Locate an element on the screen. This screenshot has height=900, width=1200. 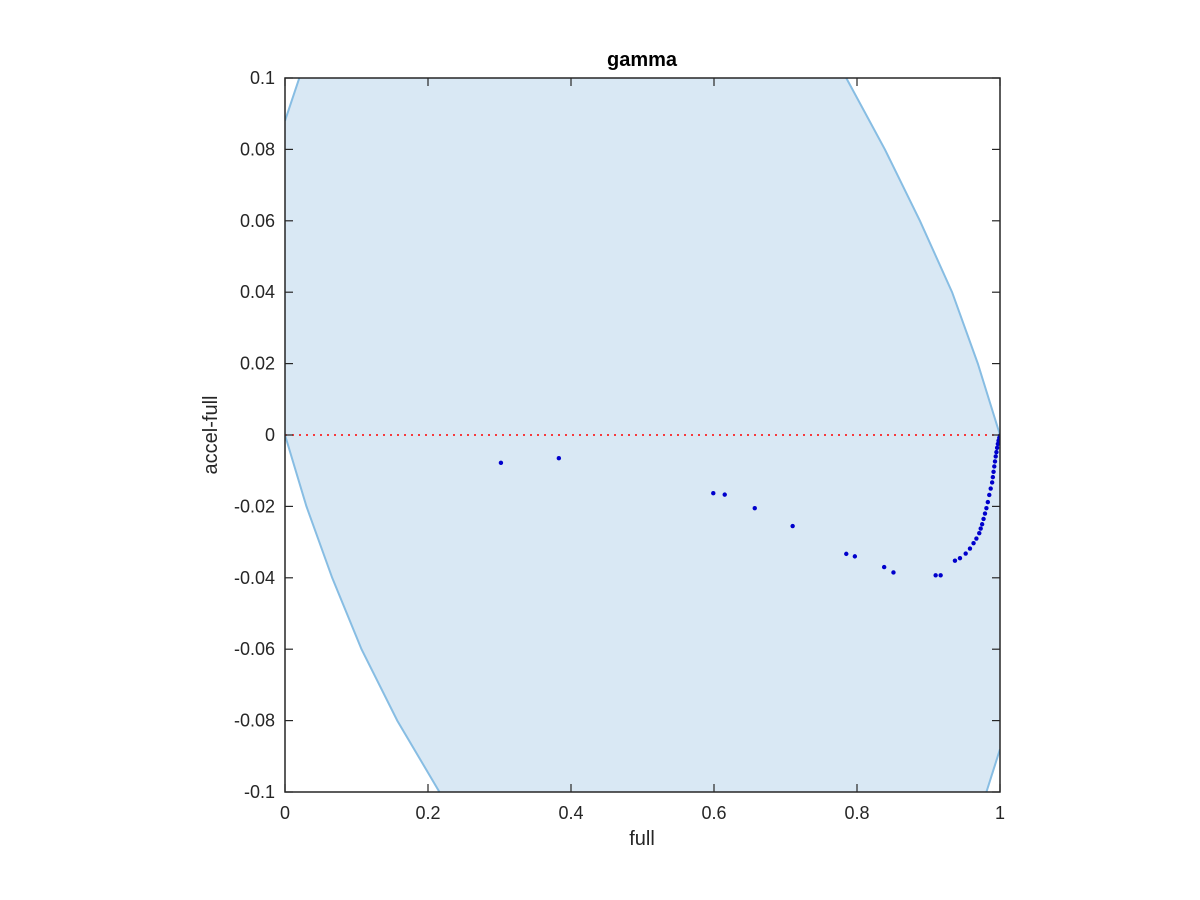
y-tick-label: 0.06 is located at coordinates (257, 221).